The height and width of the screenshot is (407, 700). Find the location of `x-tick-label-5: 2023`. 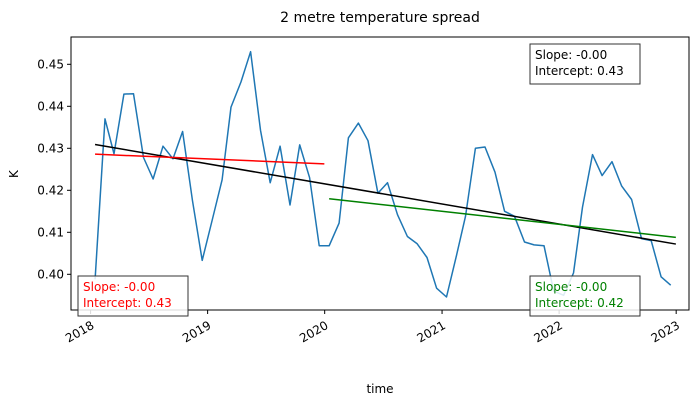

x-tick-label-5: 2023 is located at coordinates (665, 331).